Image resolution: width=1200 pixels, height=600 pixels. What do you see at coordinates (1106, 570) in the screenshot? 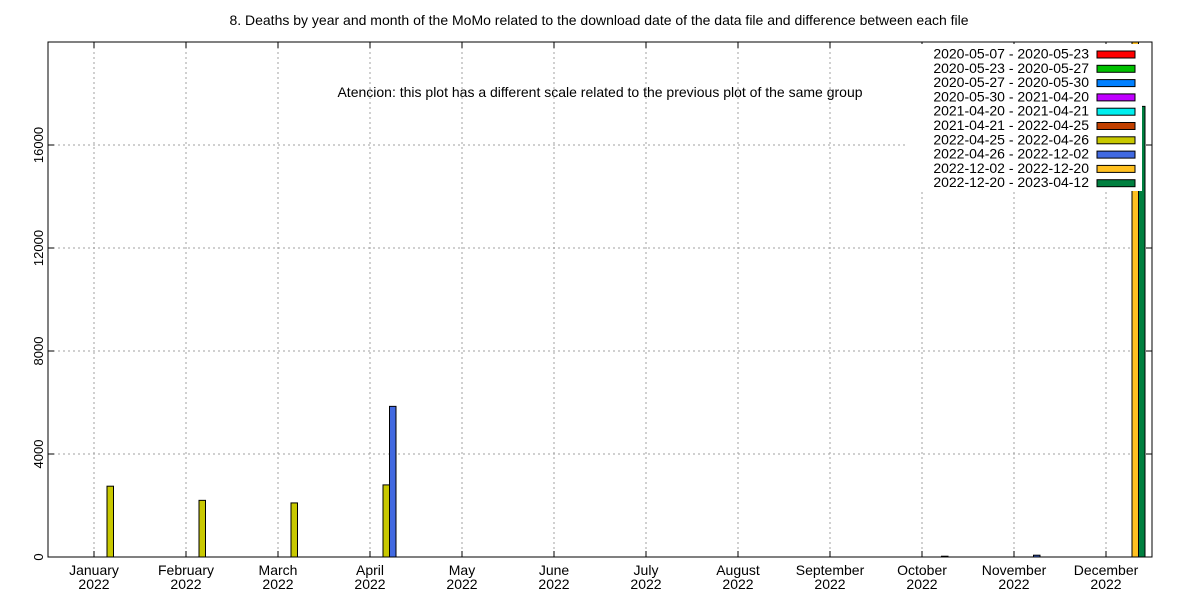
I see `x-tick-label-month: December` at bounding box center [1106, 570].